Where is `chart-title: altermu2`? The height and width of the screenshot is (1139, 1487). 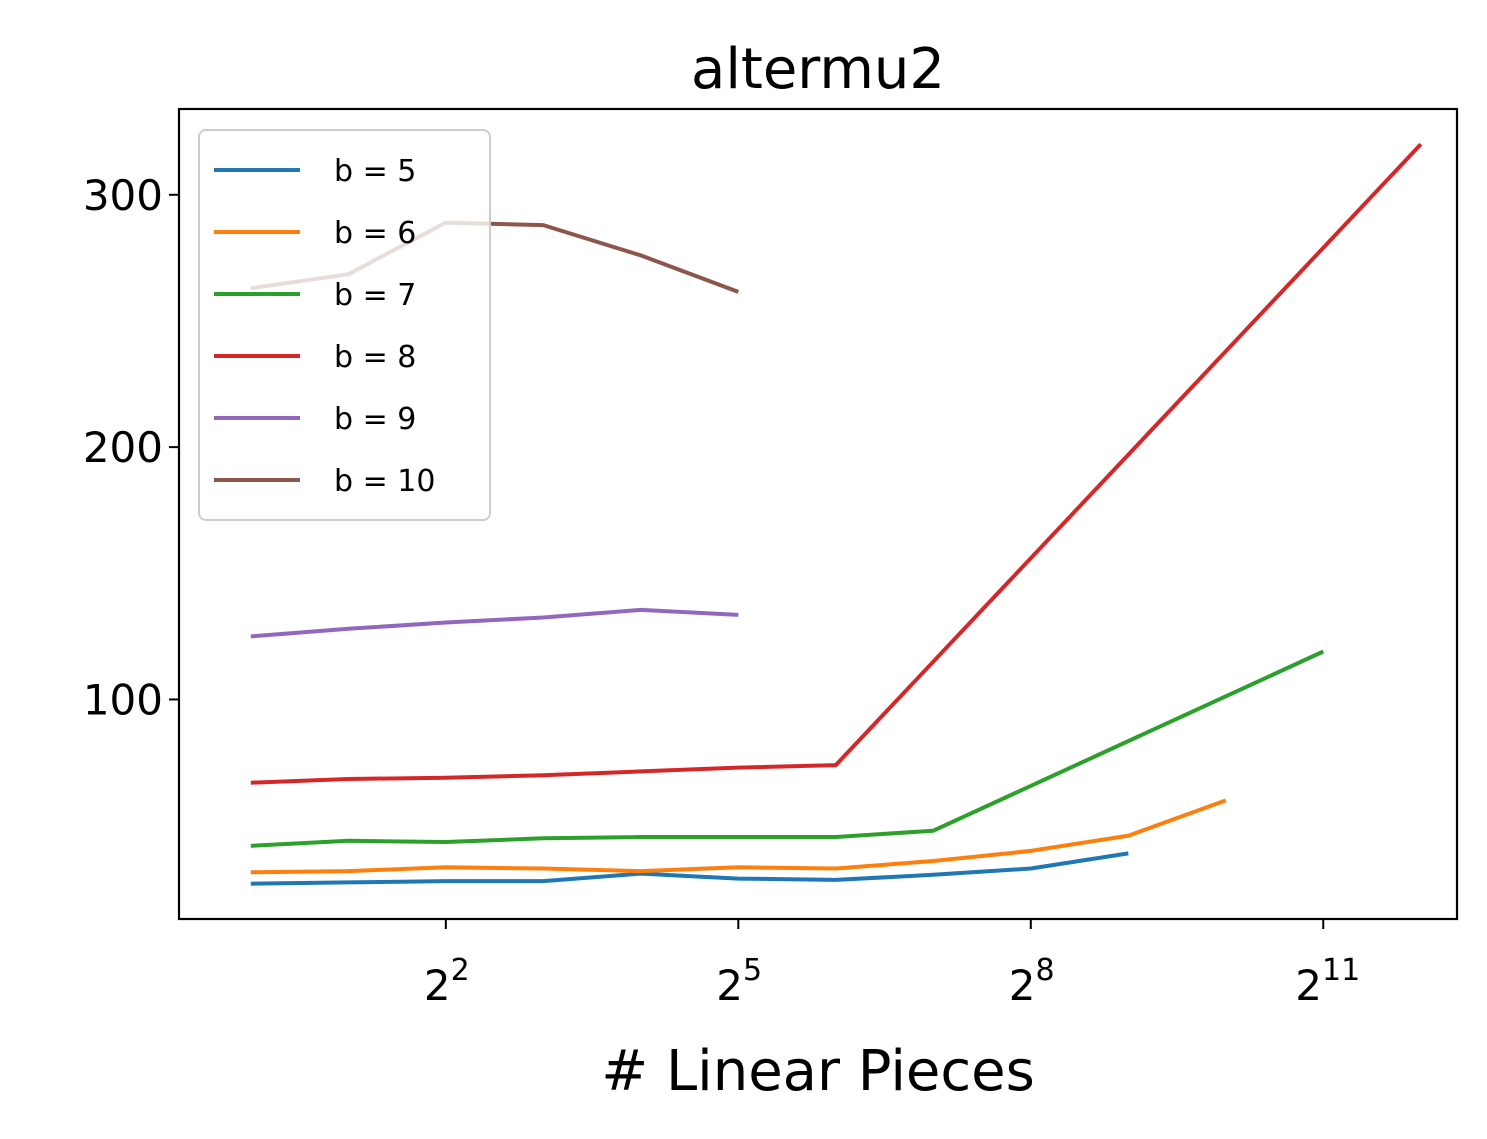
chart-title: altermu2 is located at coordinates (818, 69).